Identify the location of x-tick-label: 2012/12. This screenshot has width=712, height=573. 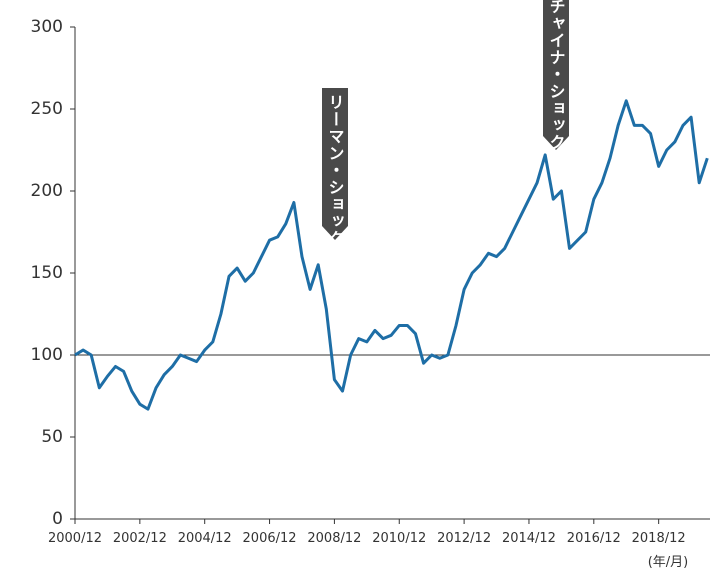
(464, 538).